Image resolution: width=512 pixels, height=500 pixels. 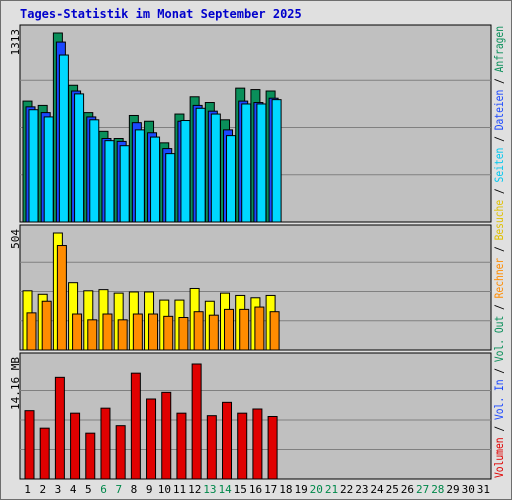 I want to click on x-tick-label-25: 25, so click(x=392, y=489).